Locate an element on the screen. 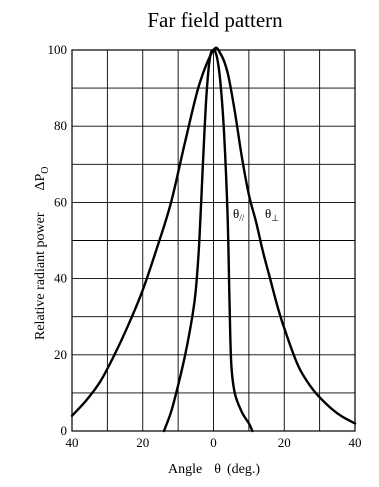  y-axis-label: Relative radiant powerΔPO is located at coordinates (42, 253).